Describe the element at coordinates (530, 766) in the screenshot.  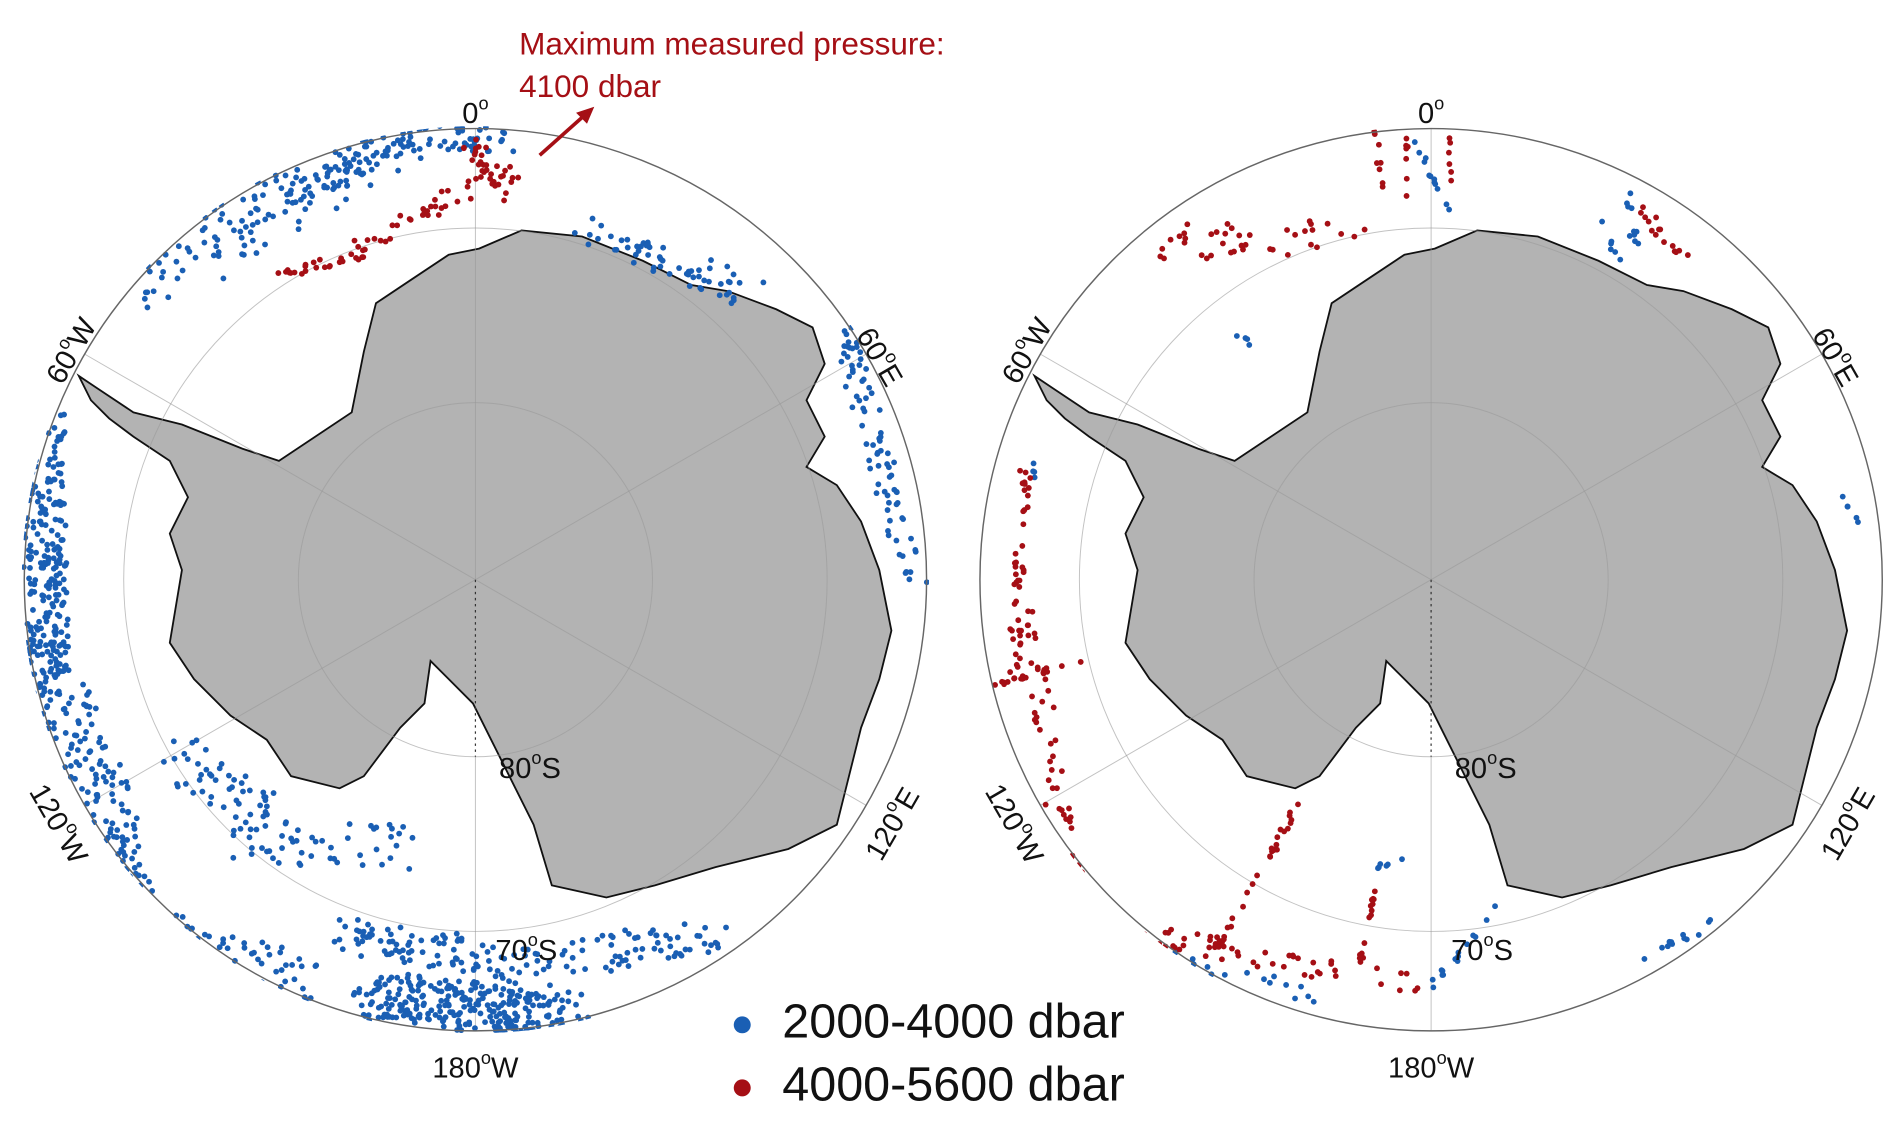
I see `coordinate-label: 80oS` at that location.